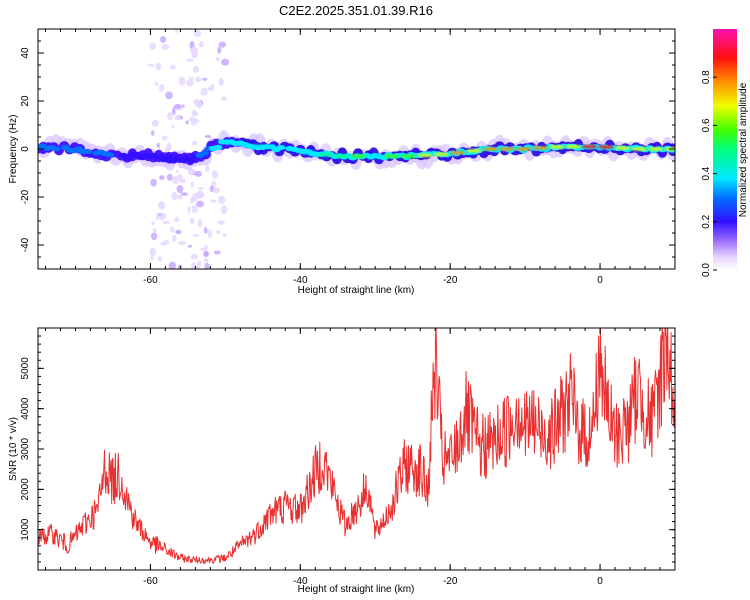  Describe the element at coordinates (150, 280) in the screenshot. I see `spectrogram-x-tick-label: -60` at that location.